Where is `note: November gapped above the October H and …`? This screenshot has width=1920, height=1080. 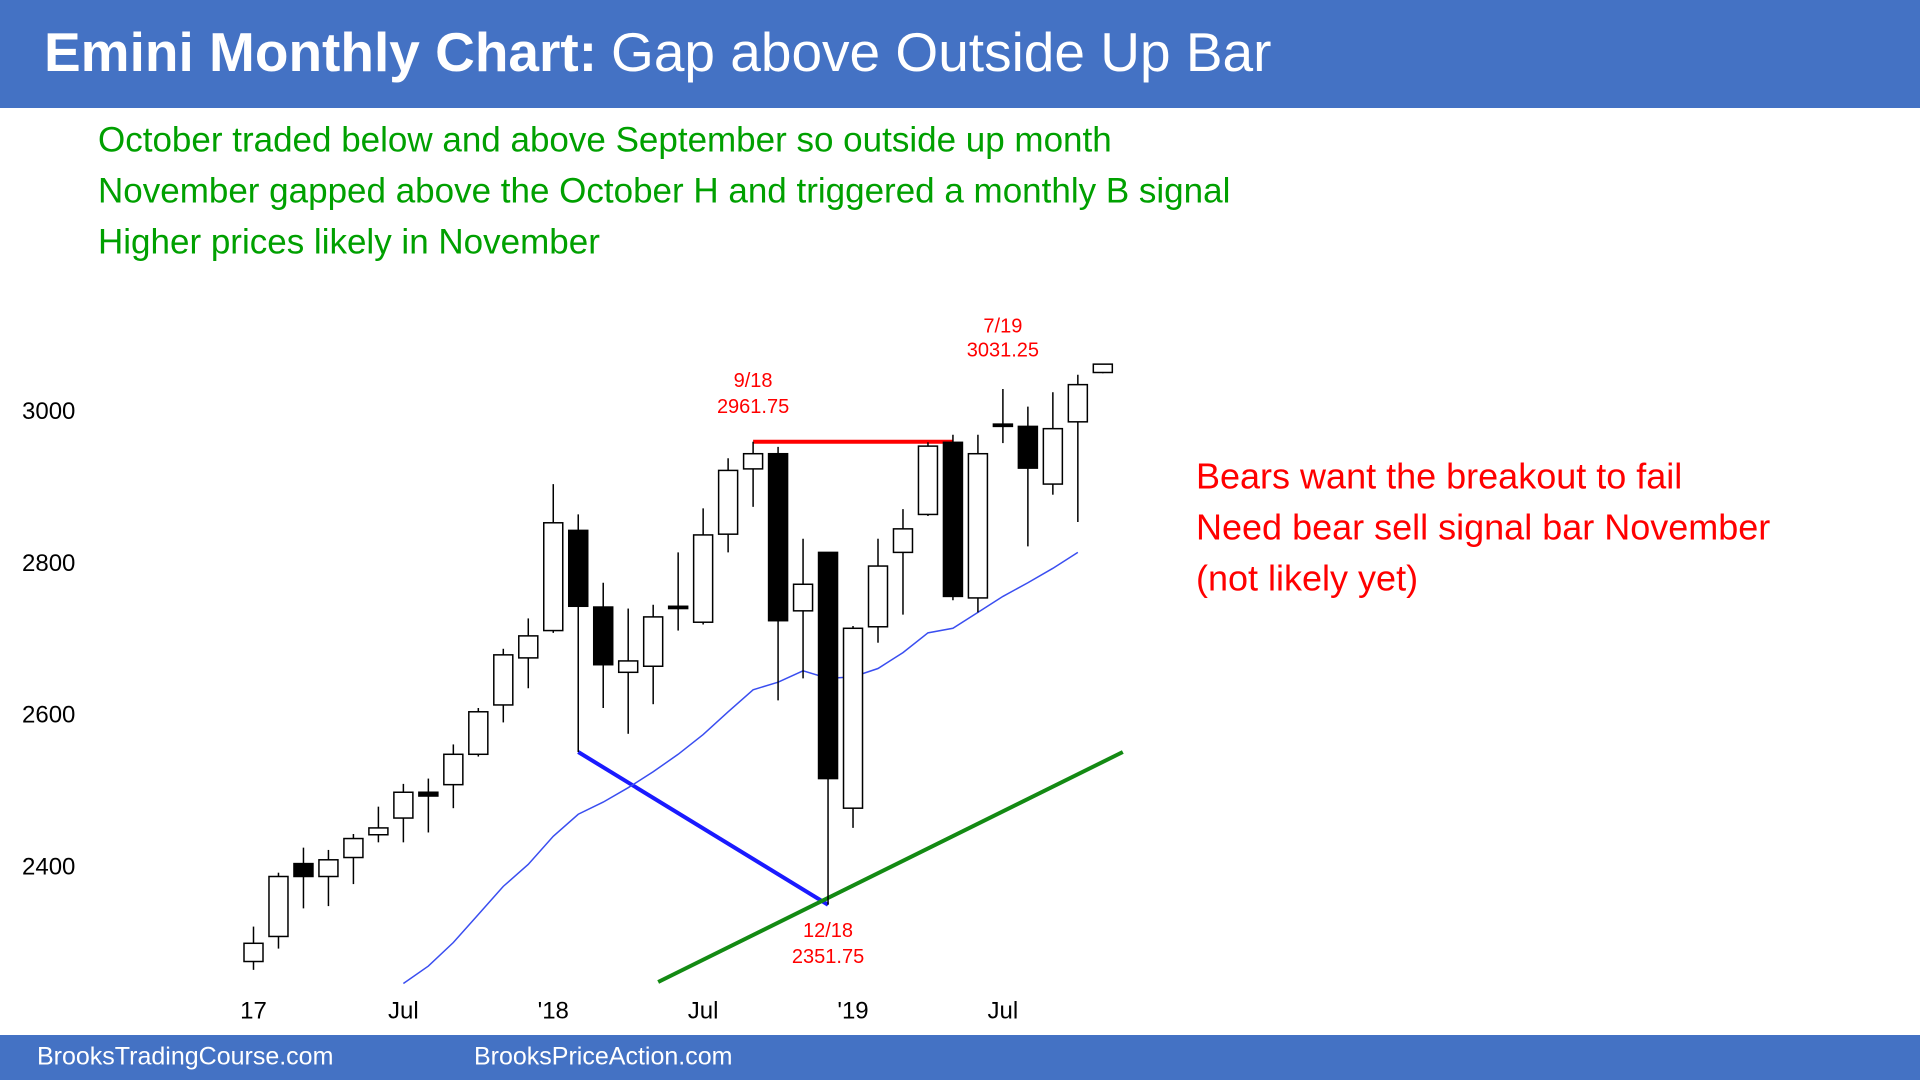
note: November gapped above the October H and … is located at coordinates (664, 190).